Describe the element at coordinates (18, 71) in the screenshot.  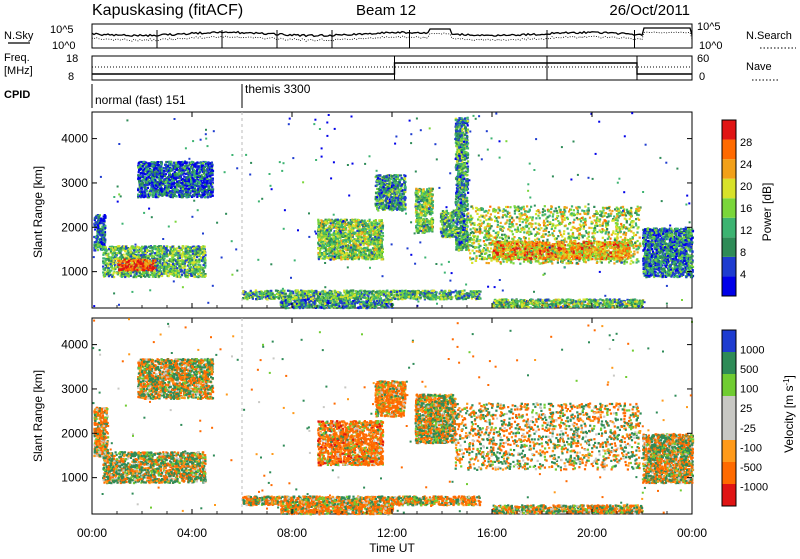
I see `freq-label-line2: [MHz]` at that location.